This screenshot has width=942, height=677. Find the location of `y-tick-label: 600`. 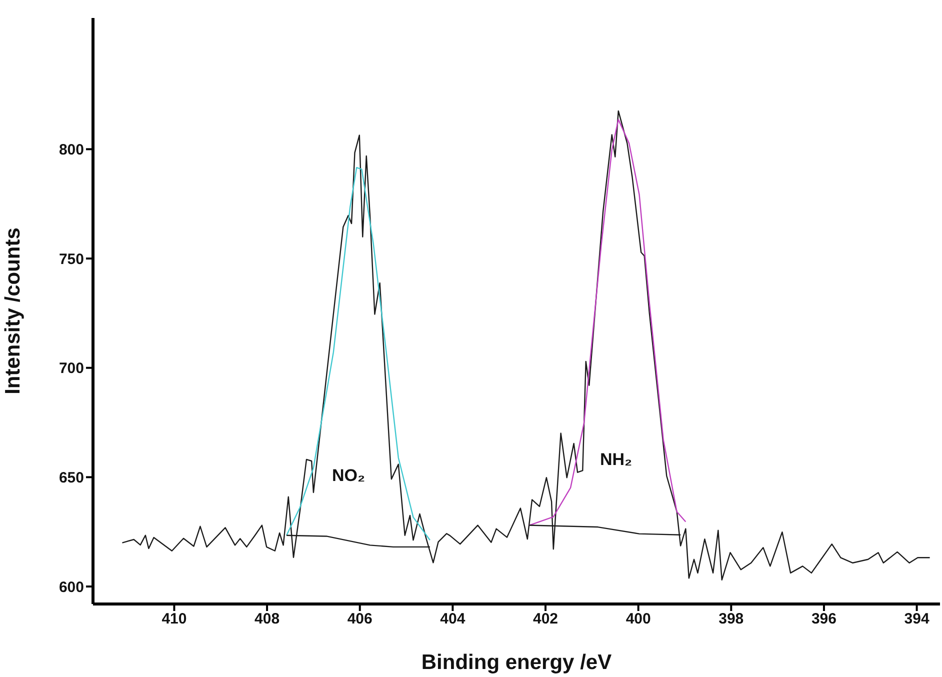

y-tick-label: 600 is located at coordinates (71, 587).